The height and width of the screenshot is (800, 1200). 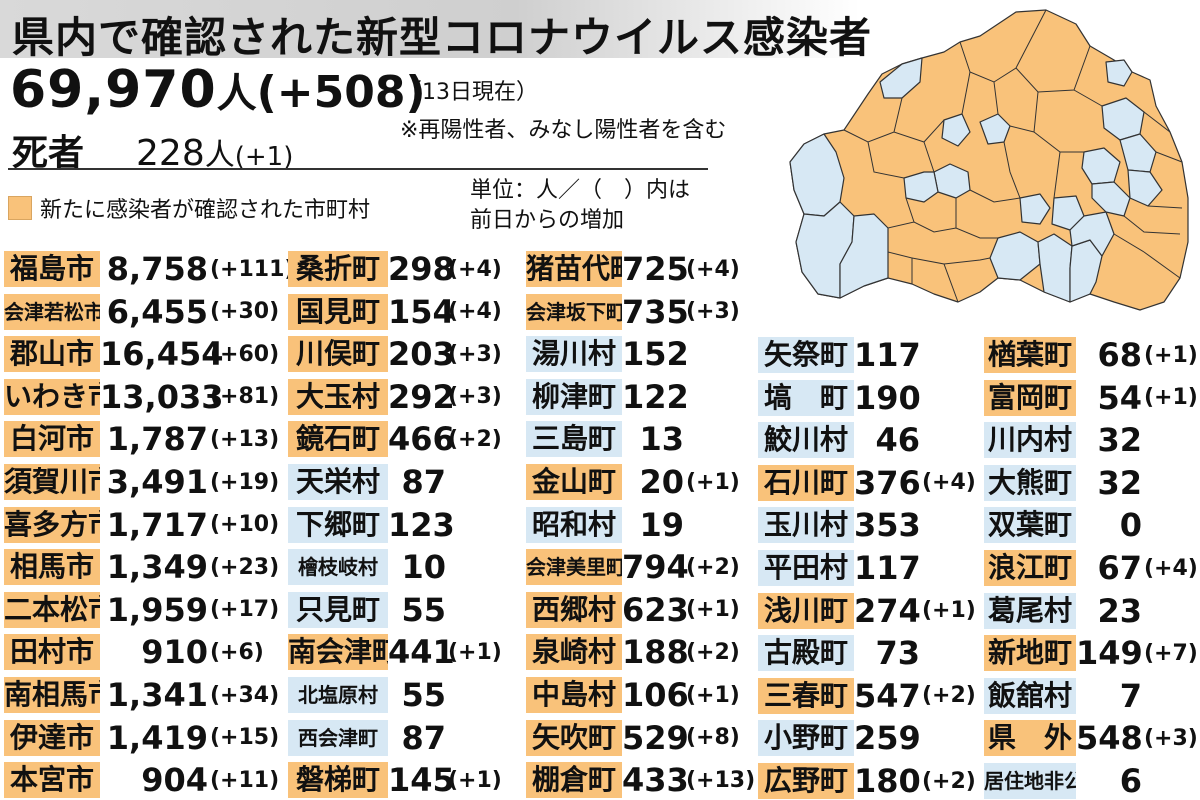 What do you see at coordinates (1030, 482) in the screenshot?
I see `municipality-name: 大熊町` at bounding box center [1030, 482].